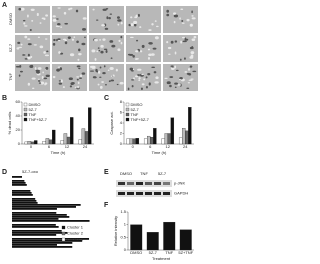 The width and height of the screenshot is (320, 264). What do you see at coordinates (106, 205) in the screenshot?
I see `panel-label: F` at bounding box center [106, 205].